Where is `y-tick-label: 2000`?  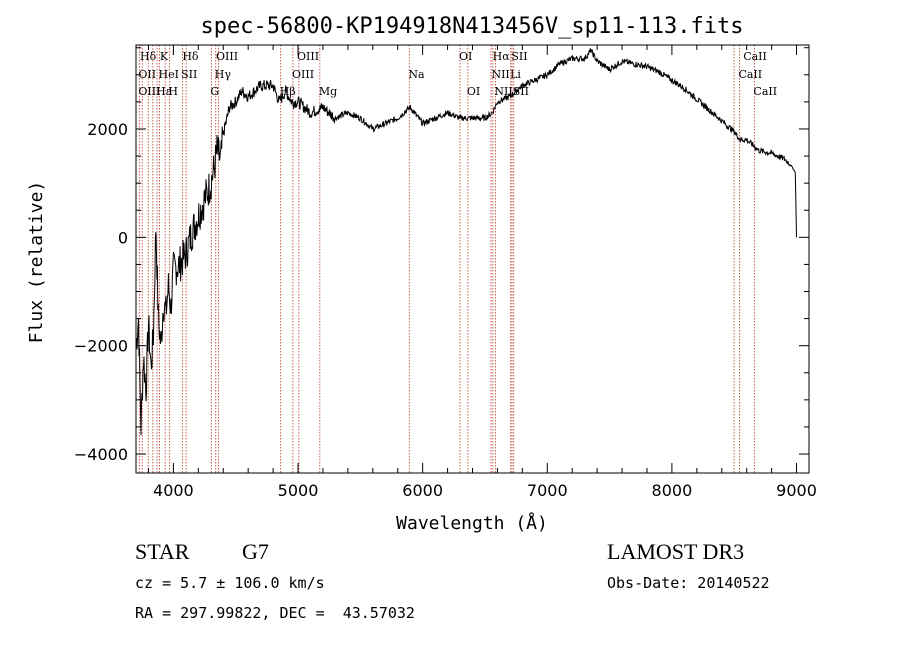 y-tick-label: 2000 is located at coordinates (107, 129).